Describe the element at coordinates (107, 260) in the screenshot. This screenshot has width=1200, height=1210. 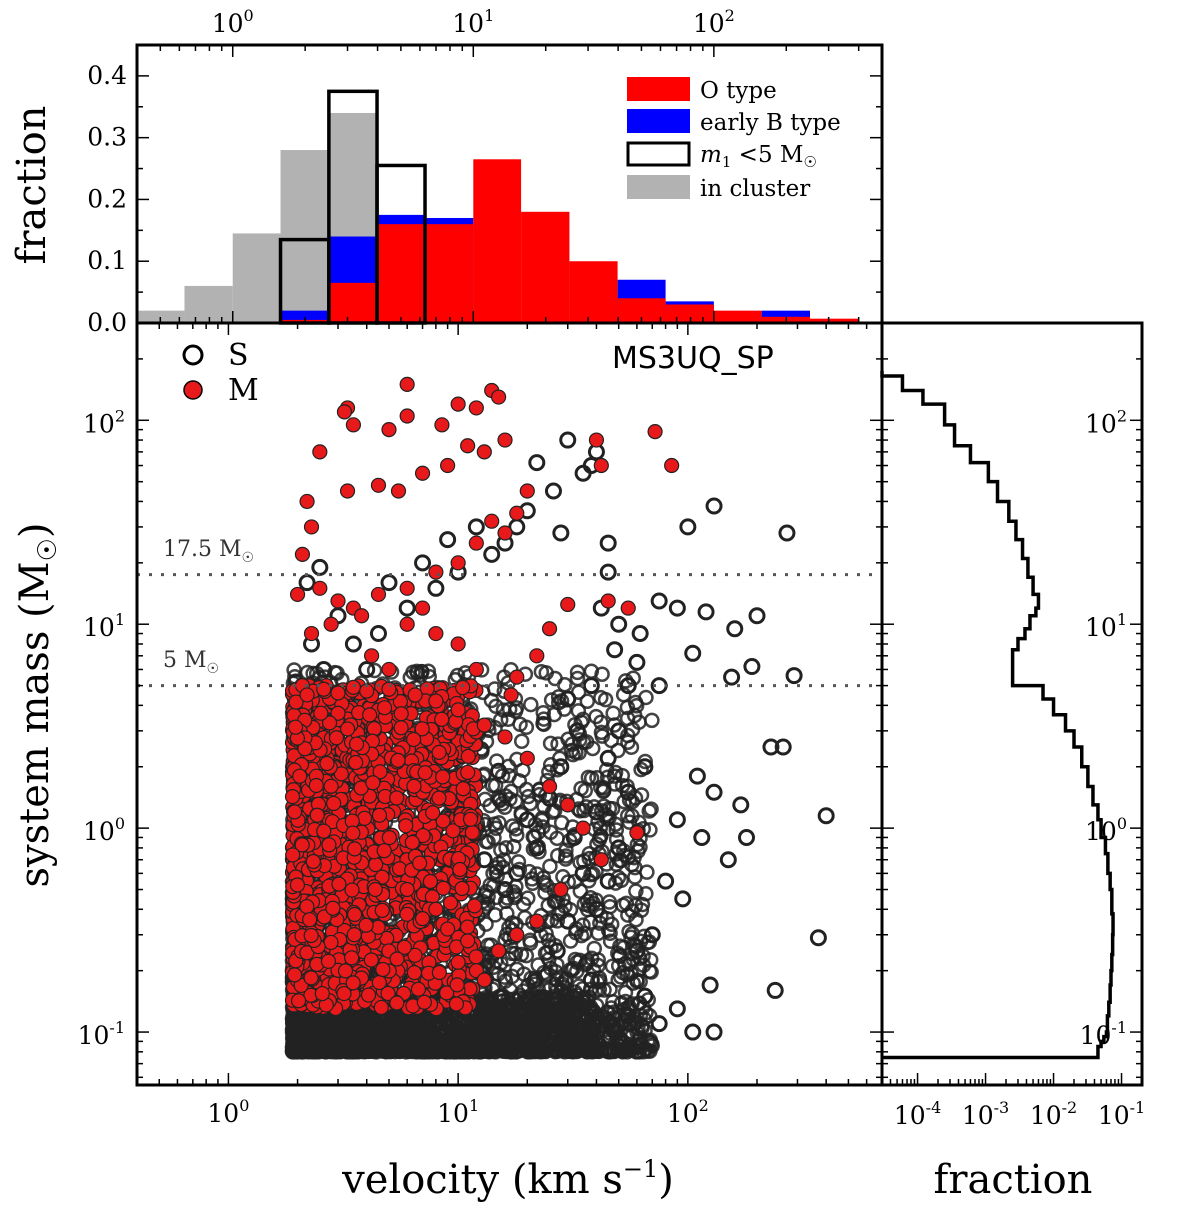
I see `hist-ytick-label: 0.1` at that location.